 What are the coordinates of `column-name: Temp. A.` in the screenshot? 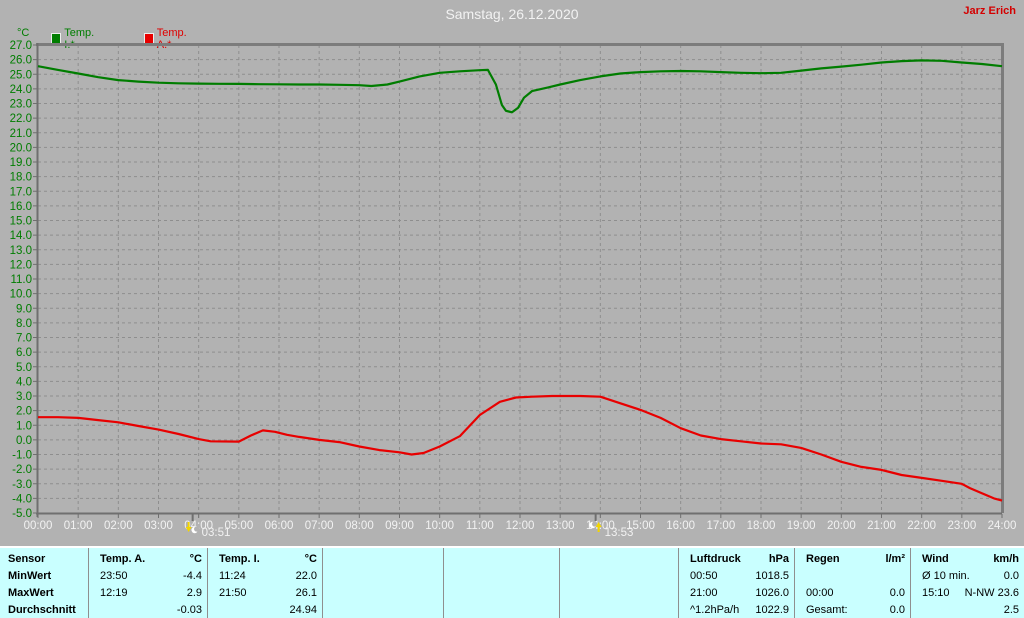 It's located at (123, 558).